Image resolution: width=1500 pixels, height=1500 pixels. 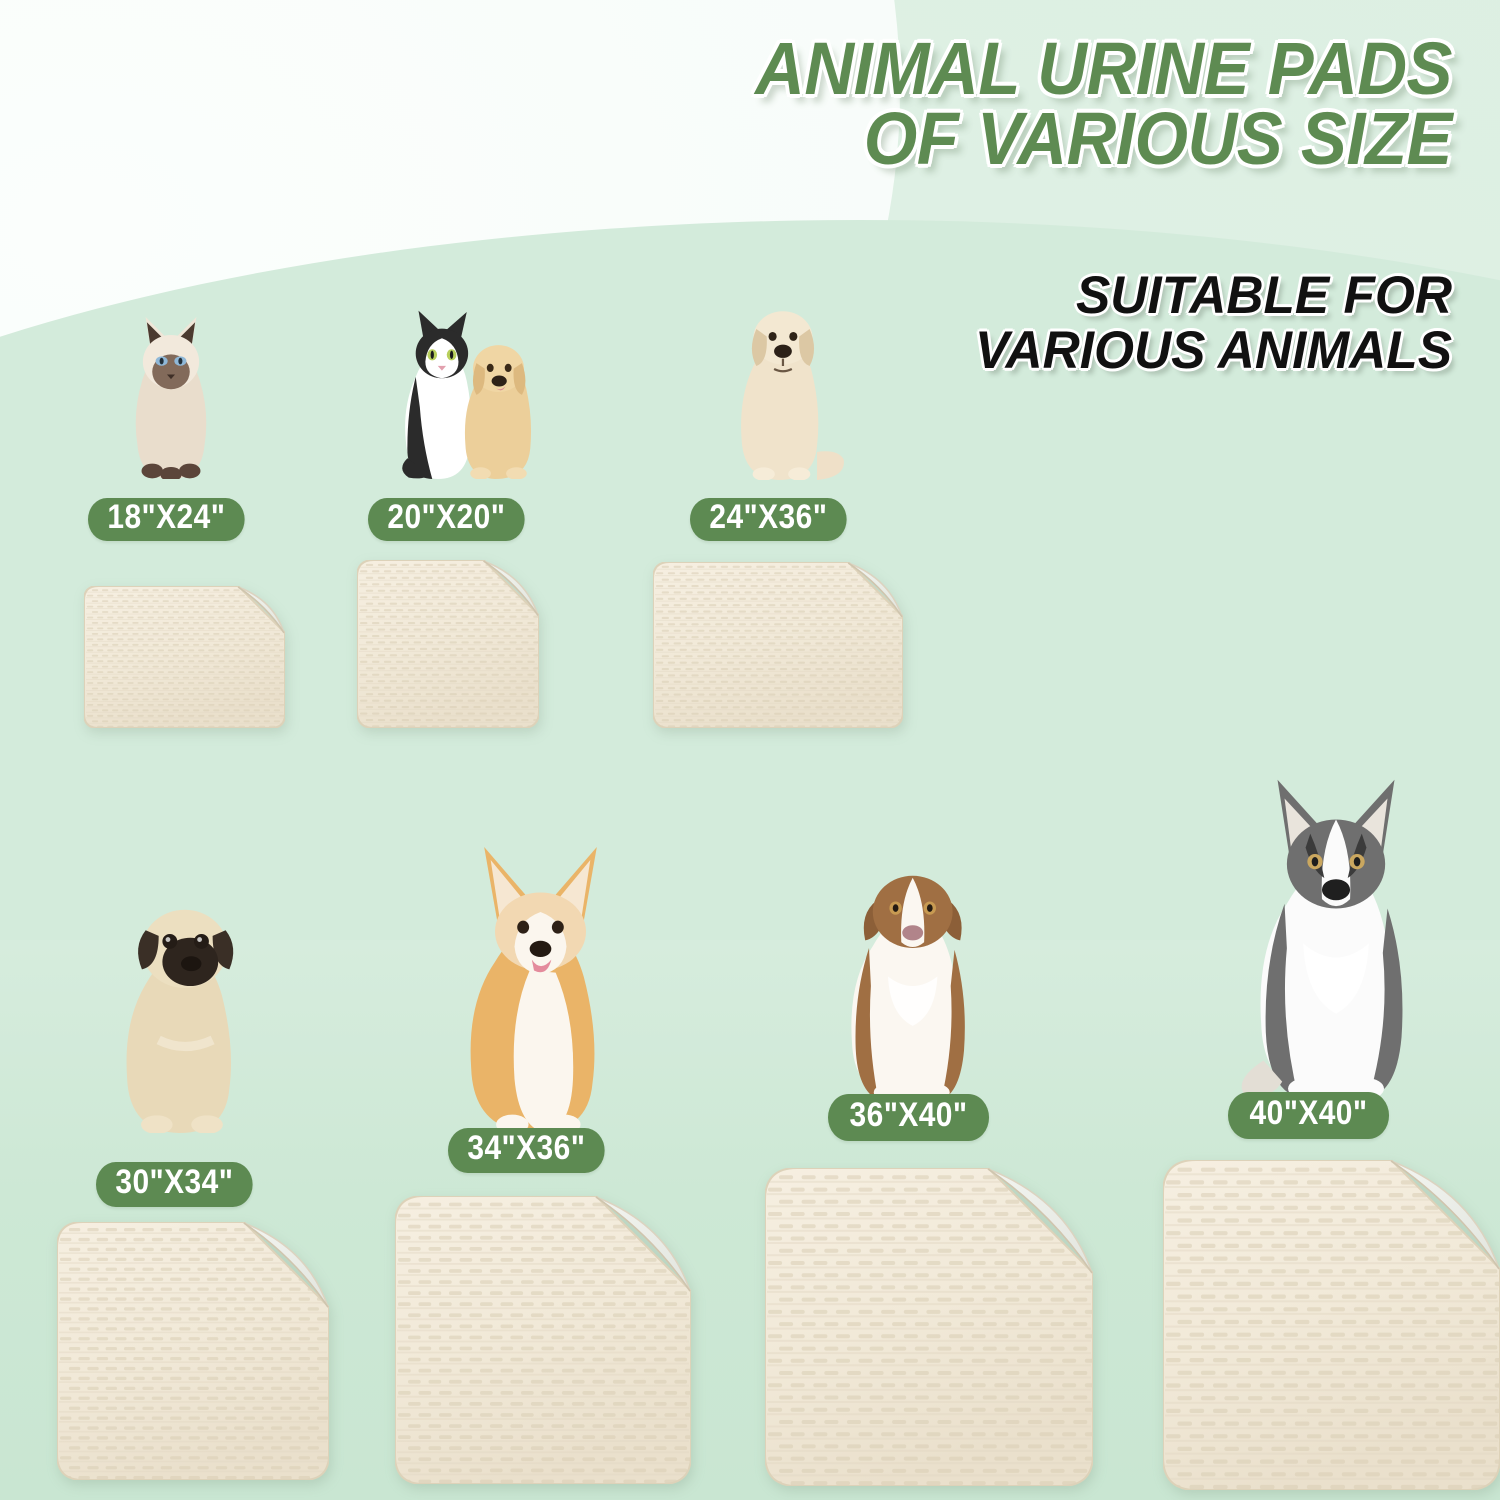 I want to click on urine-pad-36X40, so click(x=929, y=1327).